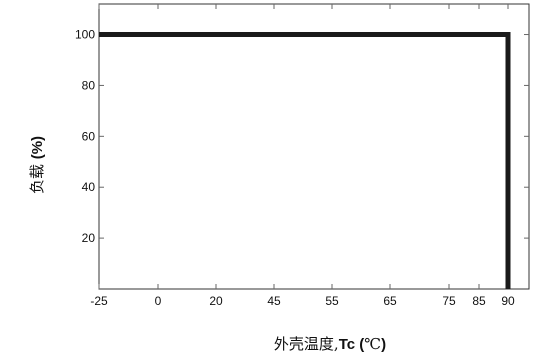 The width and height of the screenshot is (540, 360). Describe the element at coordinates (89, 136) in the screenshot. I see `y-tick-label: 60` at that location.